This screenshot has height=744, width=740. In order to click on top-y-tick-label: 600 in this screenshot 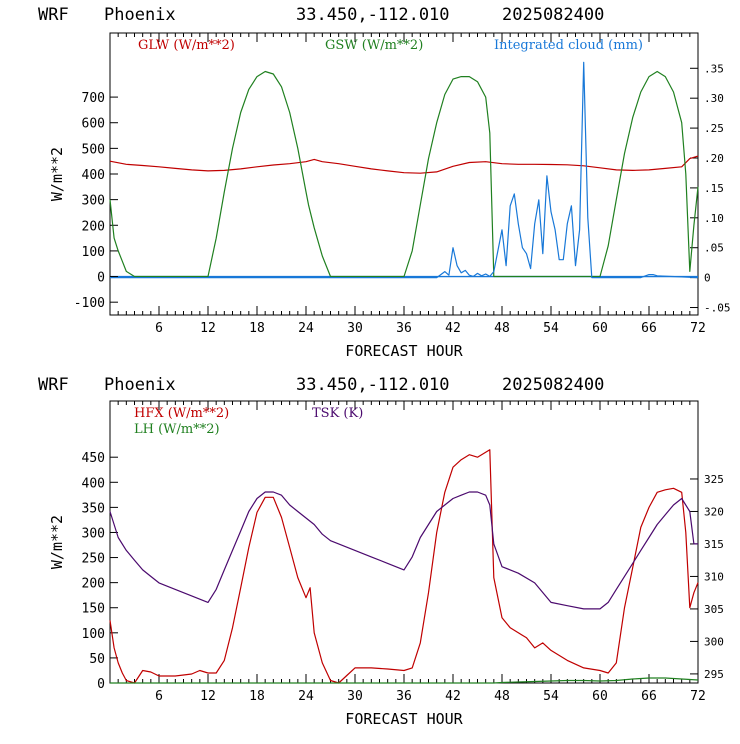, I will do `click(93, 124)`.